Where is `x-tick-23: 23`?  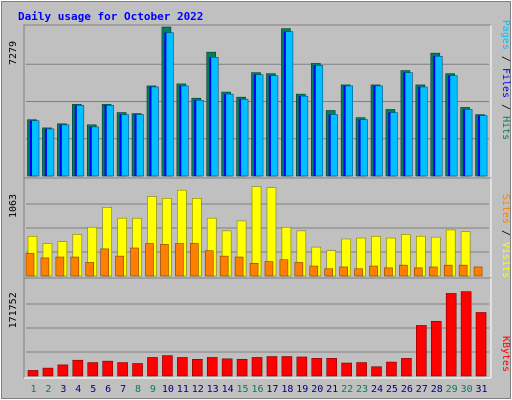
x-tick-23: 23 is located at coordinates (362, 389).